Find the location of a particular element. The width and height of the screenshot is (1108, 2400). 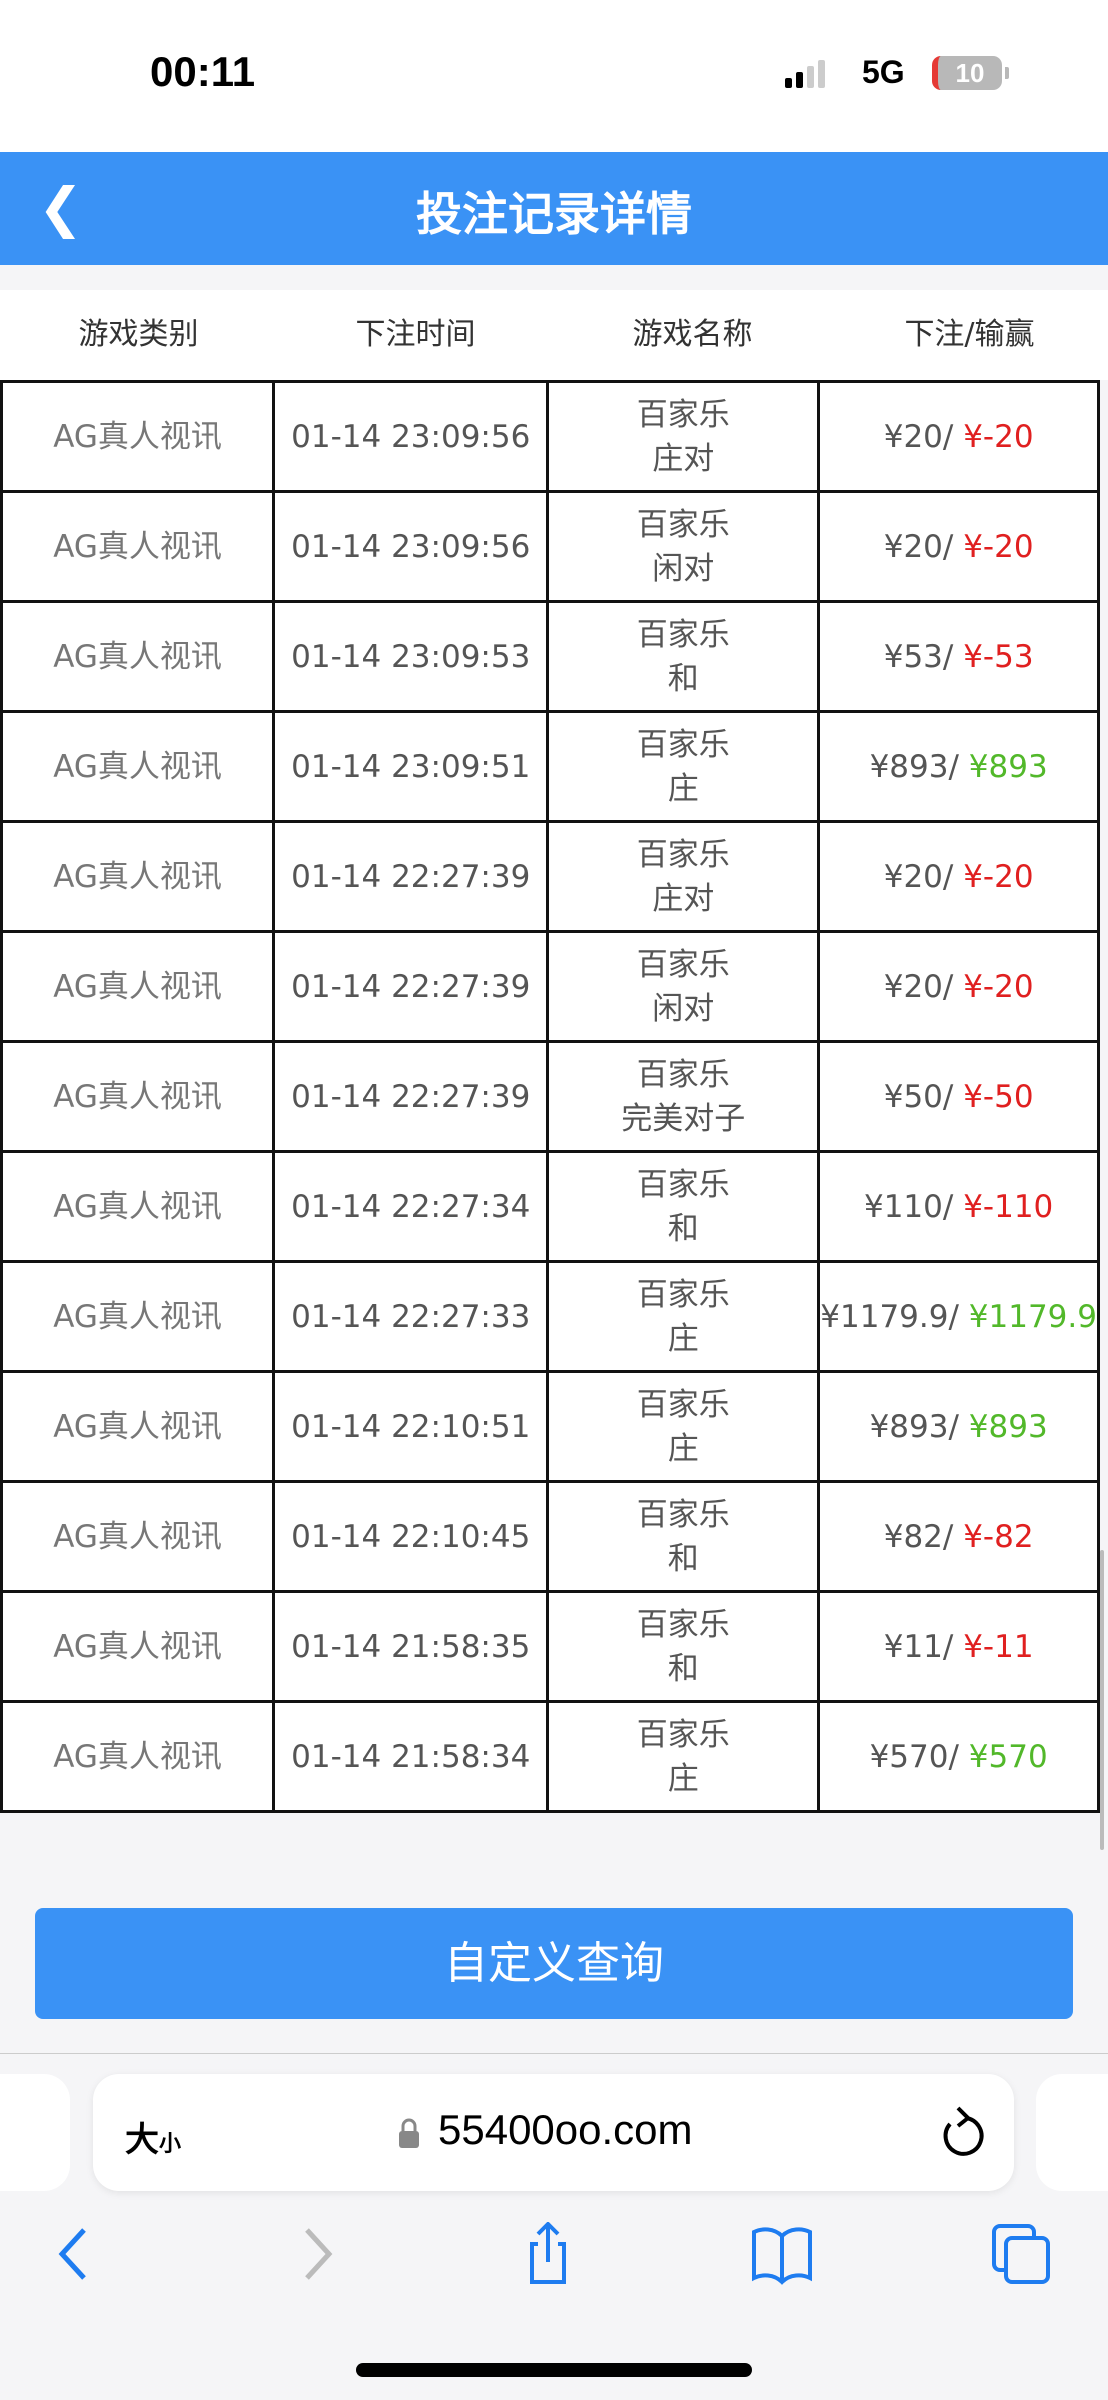

address-bar: 大小 55400oo.com is located at coordinates (553, 2132).